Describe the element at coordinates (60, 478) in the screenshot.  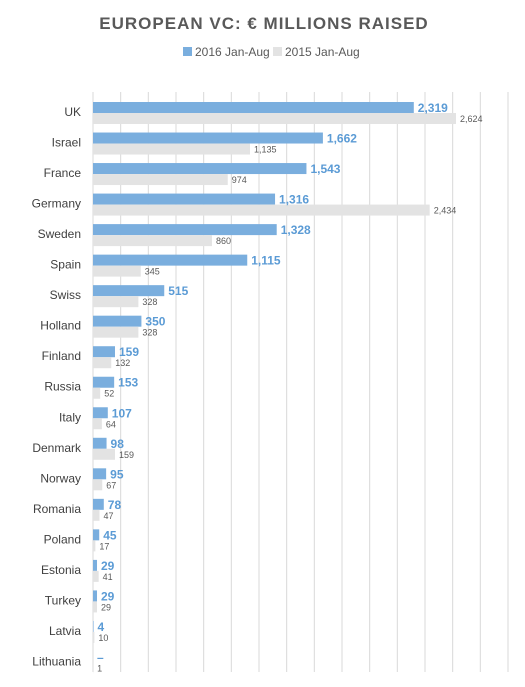
I see `category-label: Norway` at that location.